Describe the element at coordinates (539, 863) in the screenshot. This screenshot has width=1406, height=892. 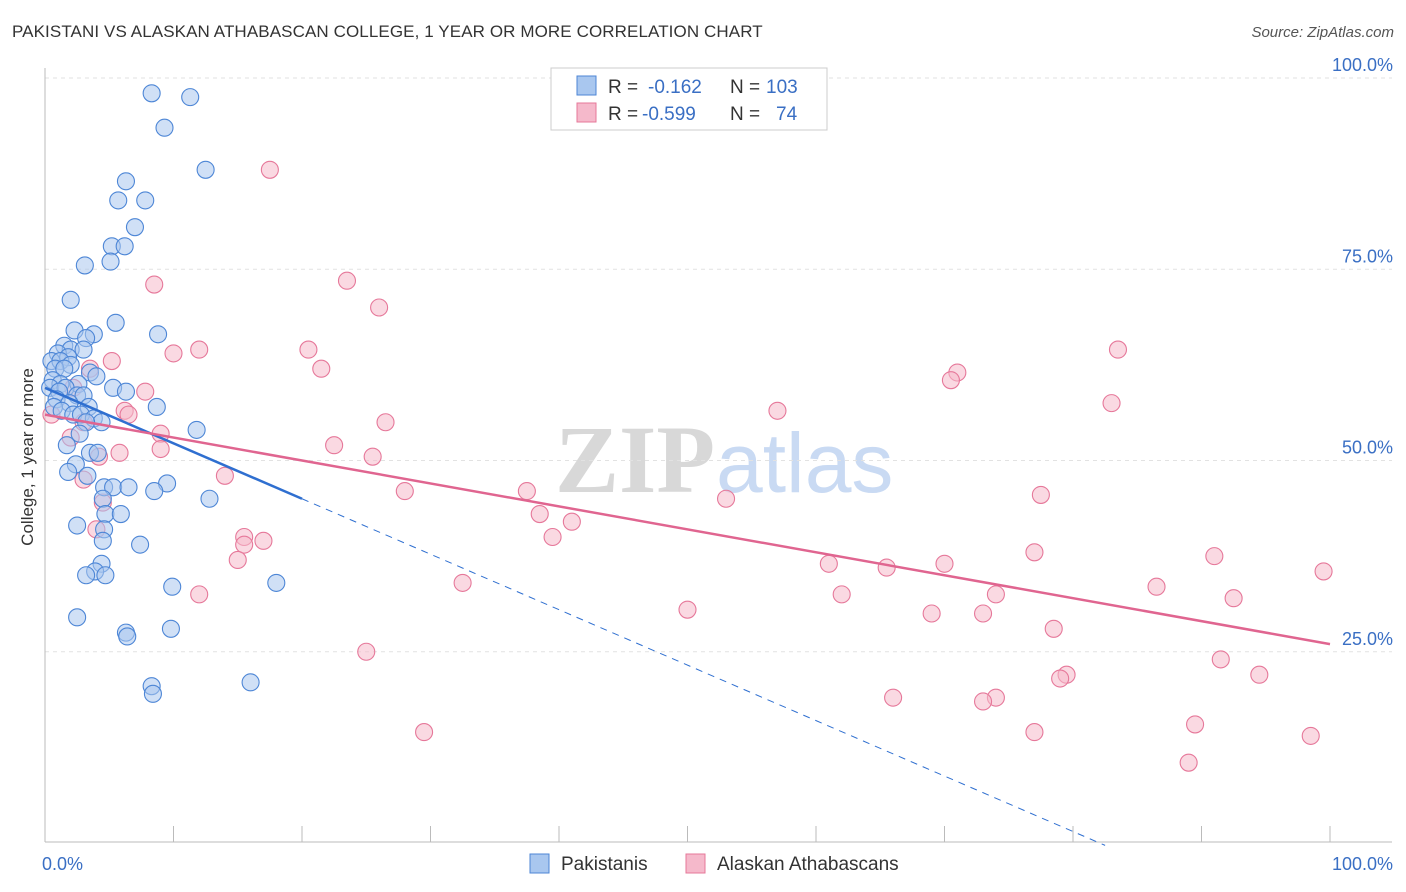
I see `bottom-legend-swatch-pakistanis` at that location.